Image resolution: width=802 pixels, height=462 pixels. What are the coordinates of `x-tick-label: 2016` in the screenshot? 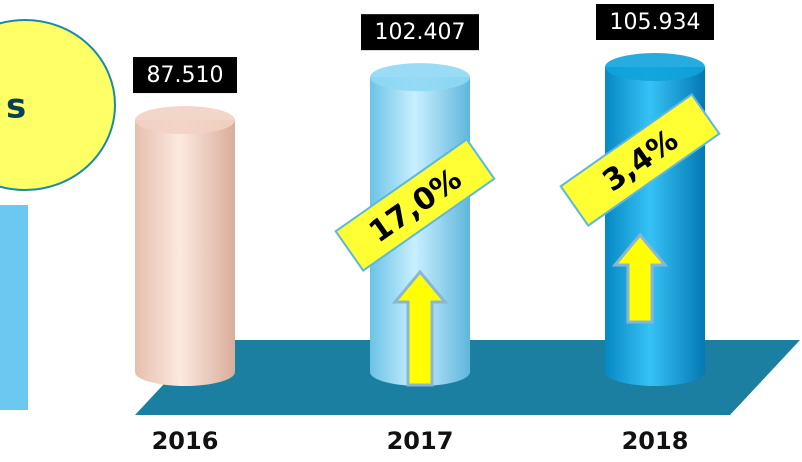 It's located at (185, 441).